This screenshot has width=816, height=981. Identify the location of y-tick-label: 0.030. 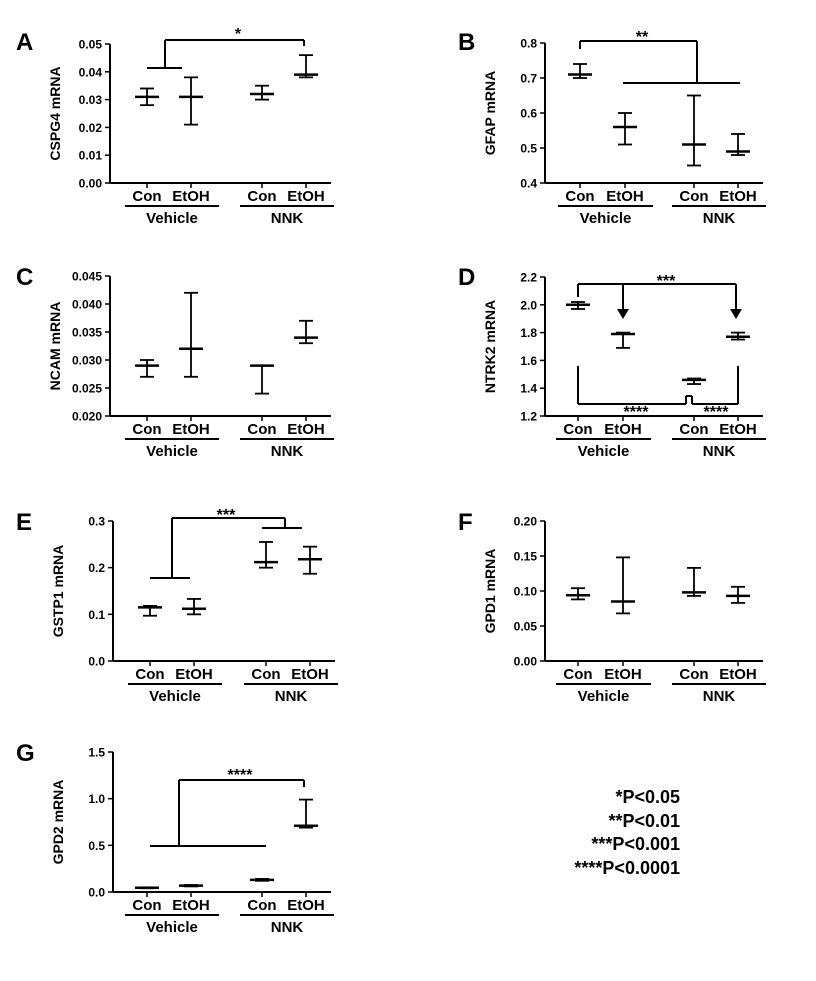
(87, 361).